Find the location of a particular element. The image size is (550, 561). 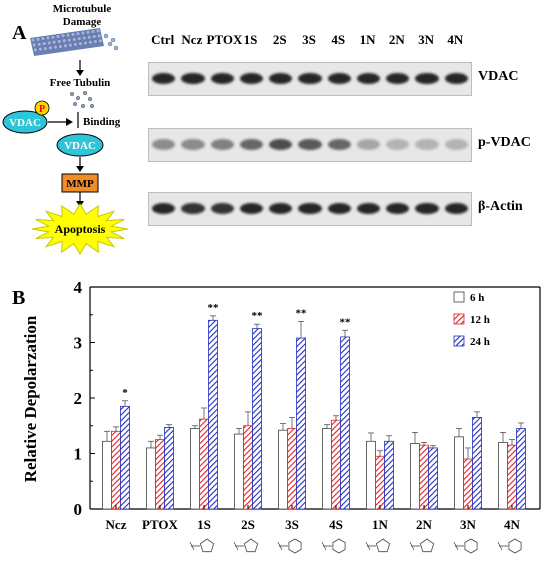

y-tick-label: 1 is located at coordinates (78, 454).